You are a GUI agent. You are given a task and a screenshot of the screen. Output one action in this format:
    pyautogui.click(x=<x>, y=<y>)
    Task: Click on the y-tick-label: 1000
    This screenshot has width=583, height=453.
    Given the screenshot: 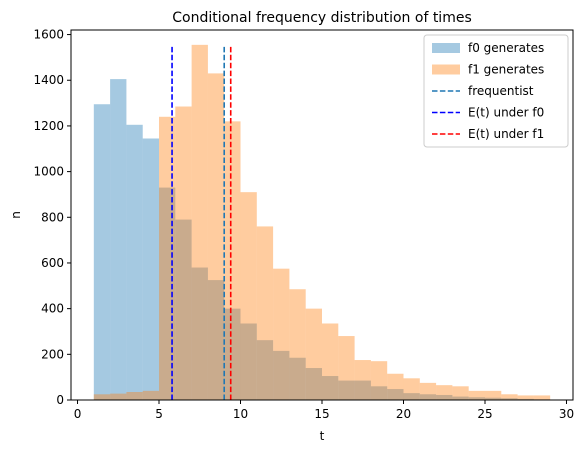 What is the action you would take?
    pyautogui.click(x=48, y=172)
    